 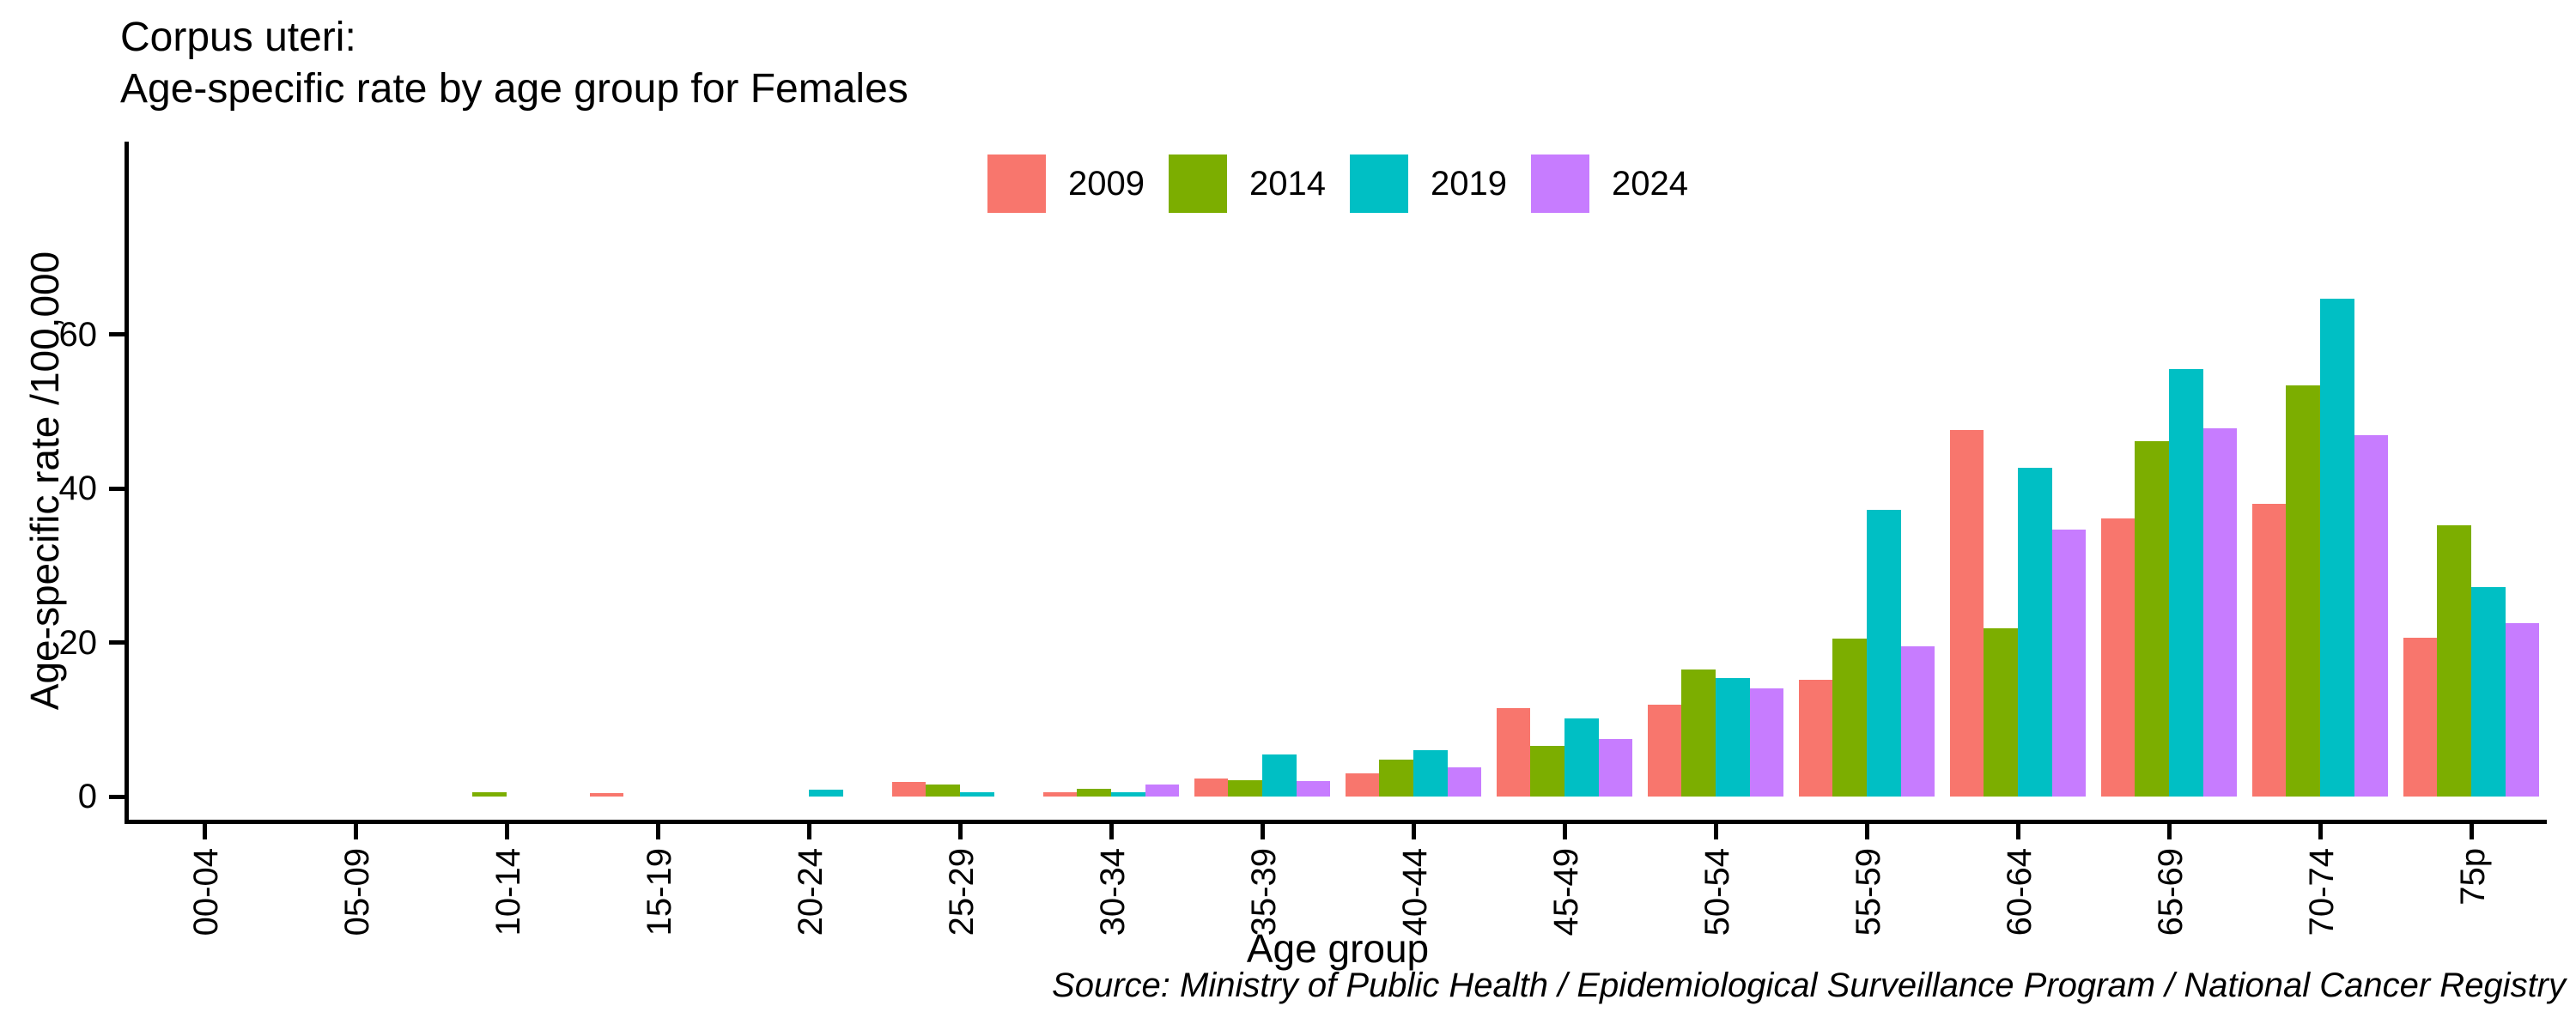 What do you see at coordinates (78, 489) in the screenshot?
I see `y-axis-tick-label: 40` at bounding box center [78, 489].